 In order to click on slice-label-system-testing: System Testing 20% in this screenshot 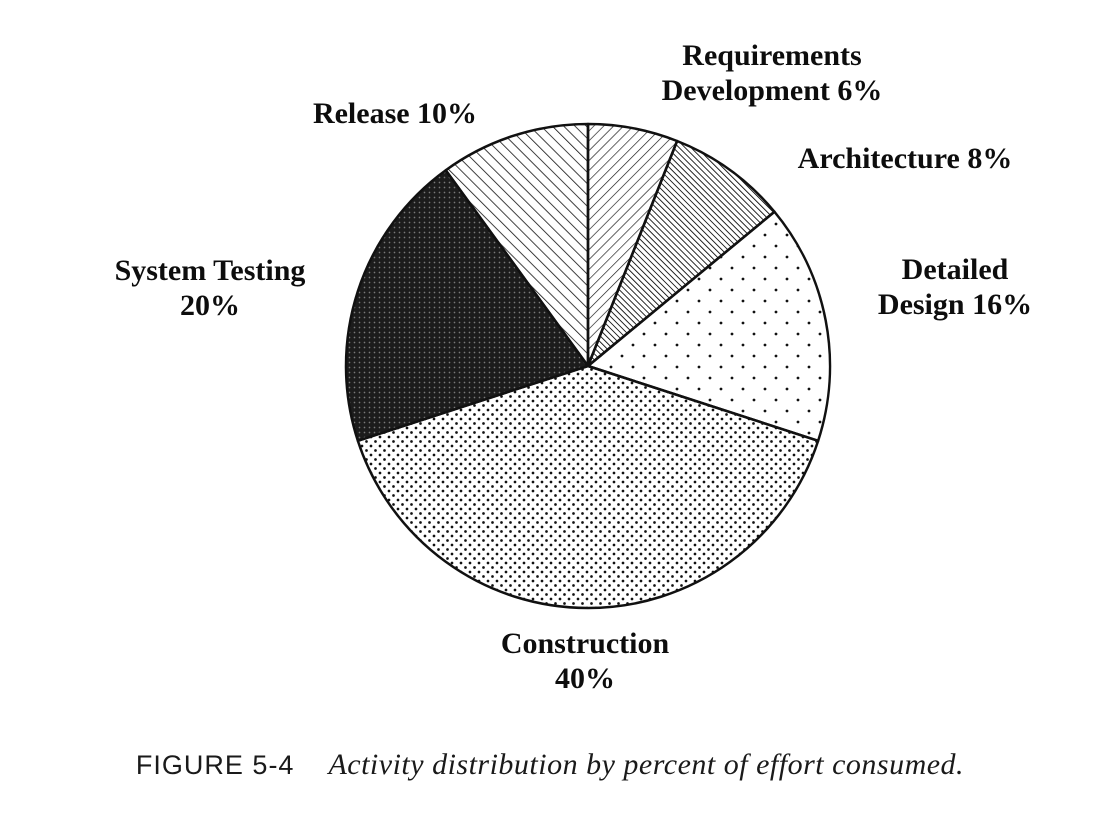, I will do `click(210, 288)`.